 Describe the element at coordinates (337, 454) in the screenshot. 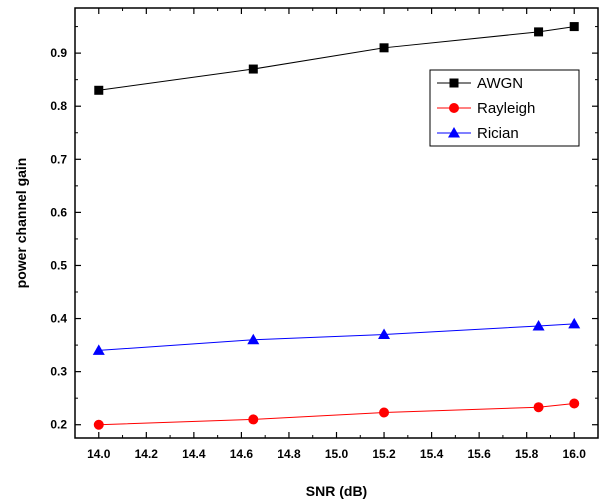

I see `x-tick-label: 15.0` at that location.